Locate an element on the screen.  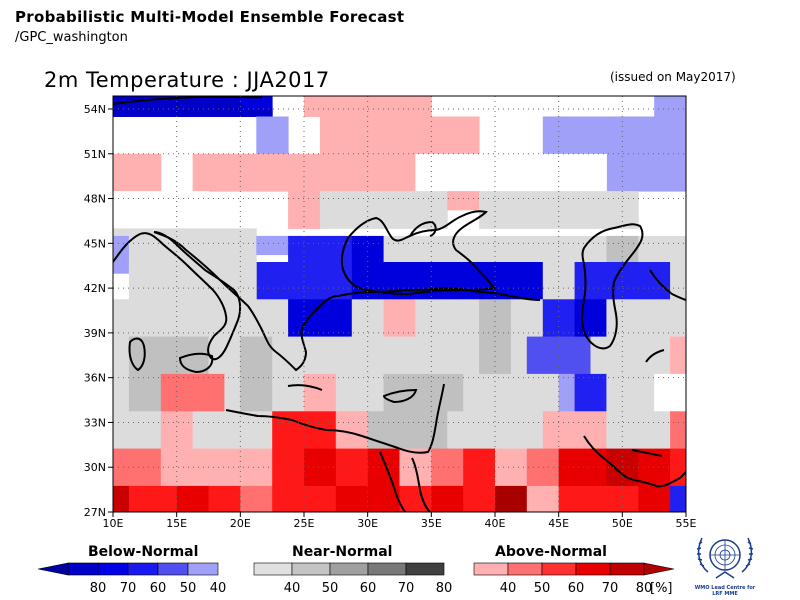
lat-label: 39N is located at coordinates (95, 333).